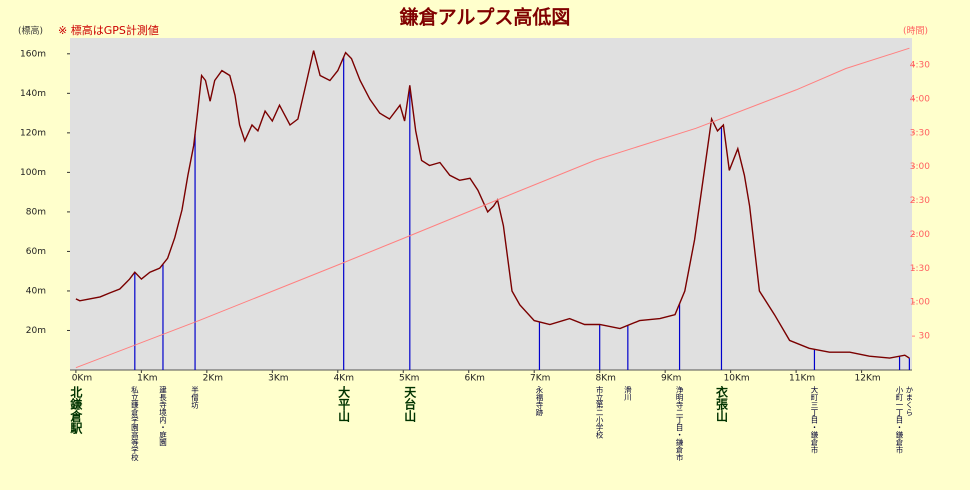 This screenshot has width=970, height=490. I want to click on marker-label: 大町三丁目・鎌倉市, so click(814, 420).